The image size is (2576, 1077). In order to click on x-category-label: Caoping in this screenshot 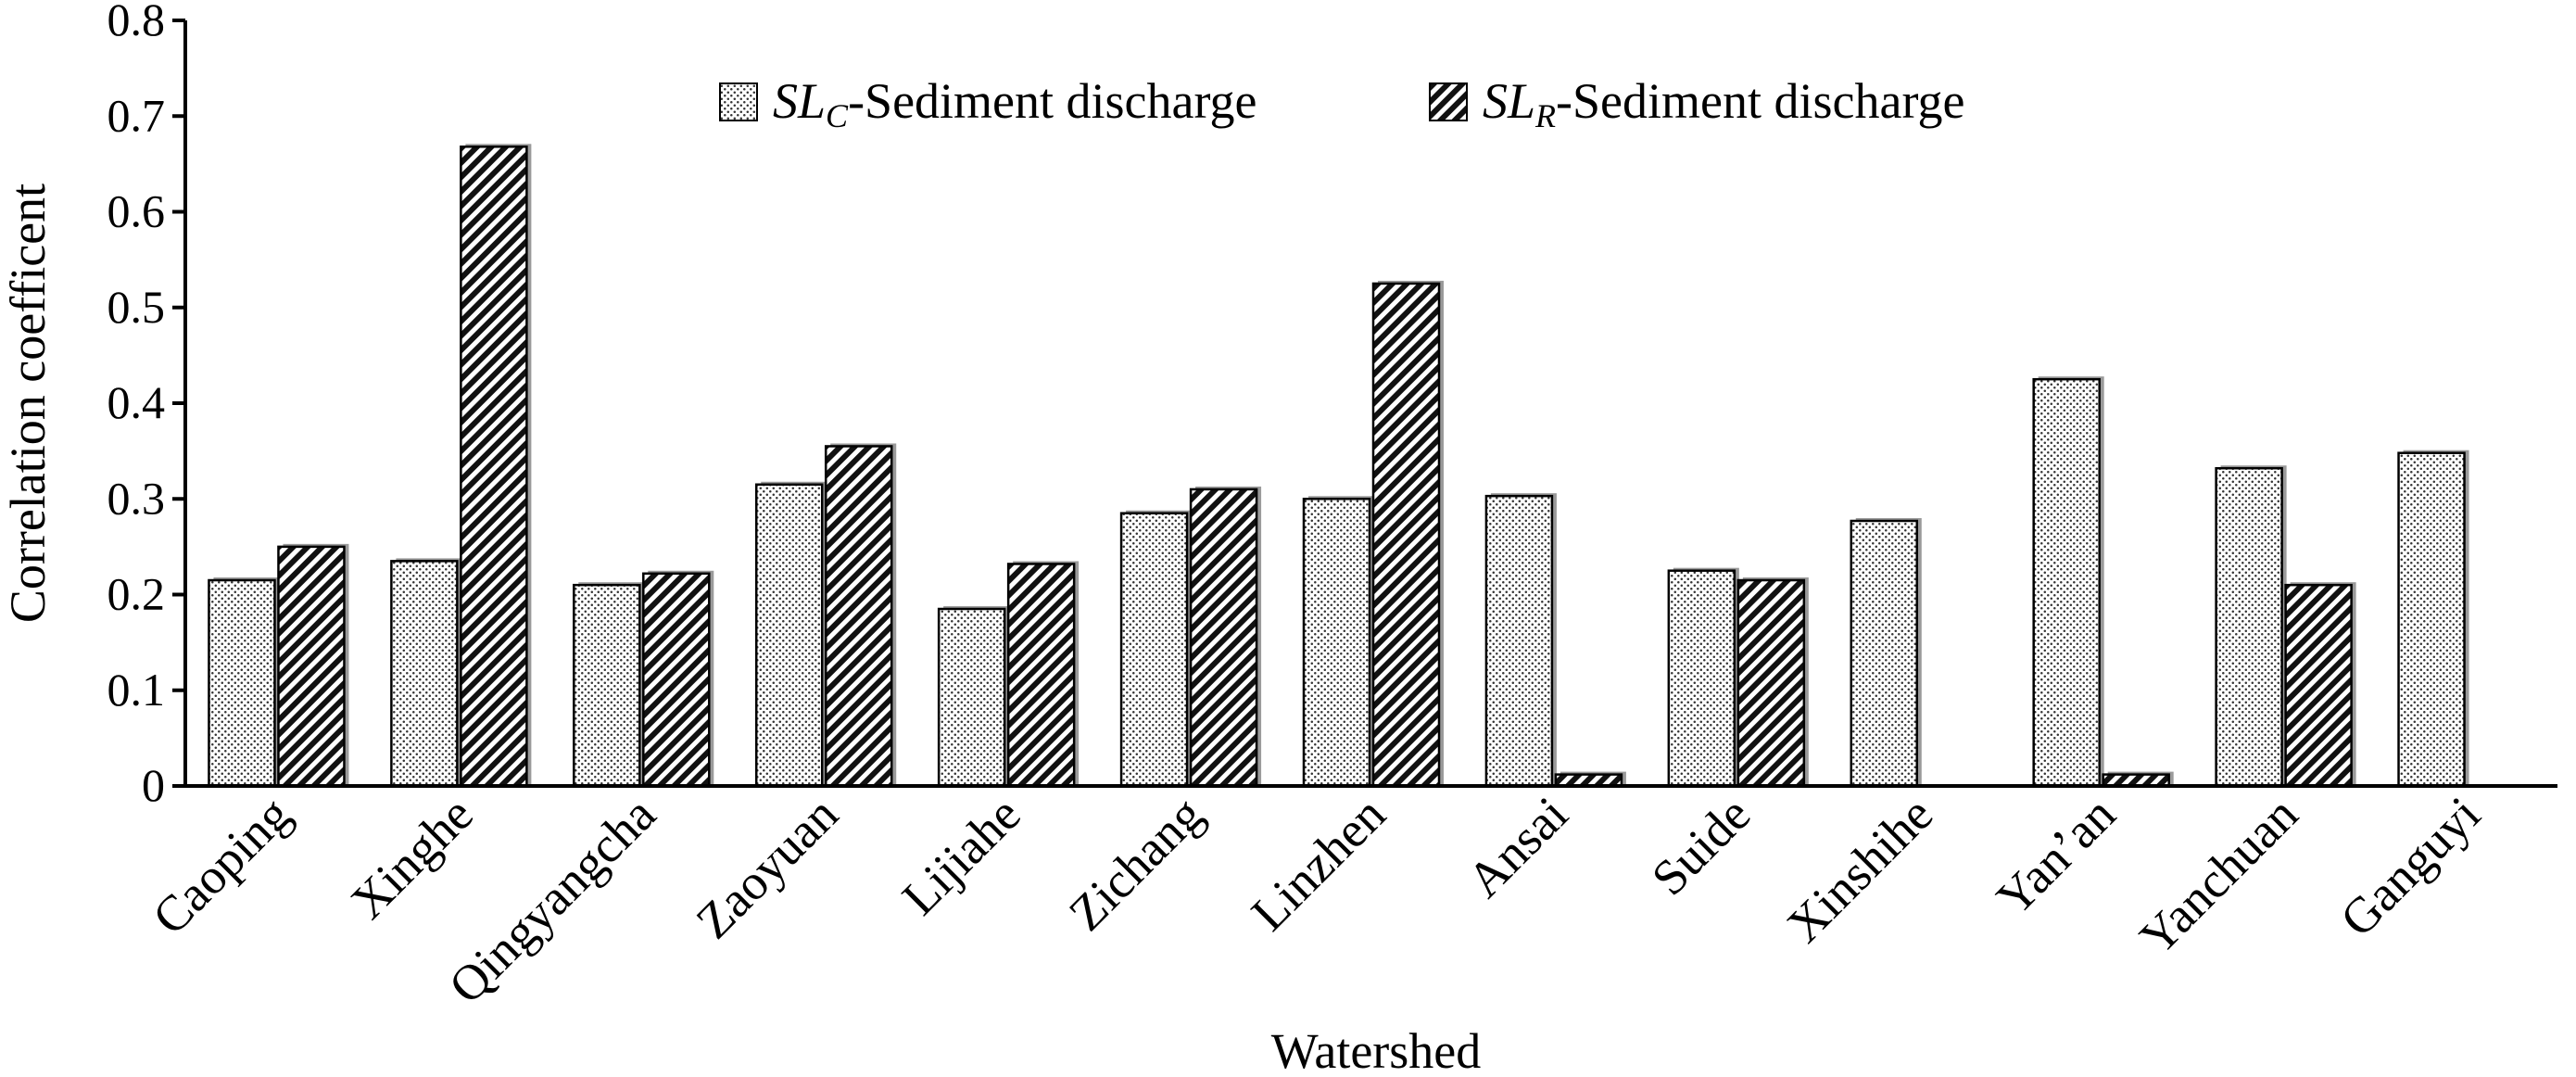, I will do `click(221, 865)`.